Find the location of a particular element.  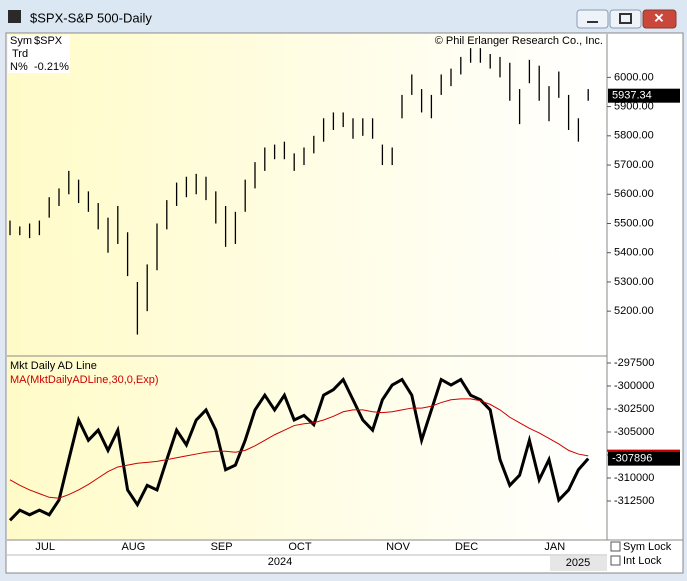

x-tick-label: JAN is located at coordinates (554, 547).